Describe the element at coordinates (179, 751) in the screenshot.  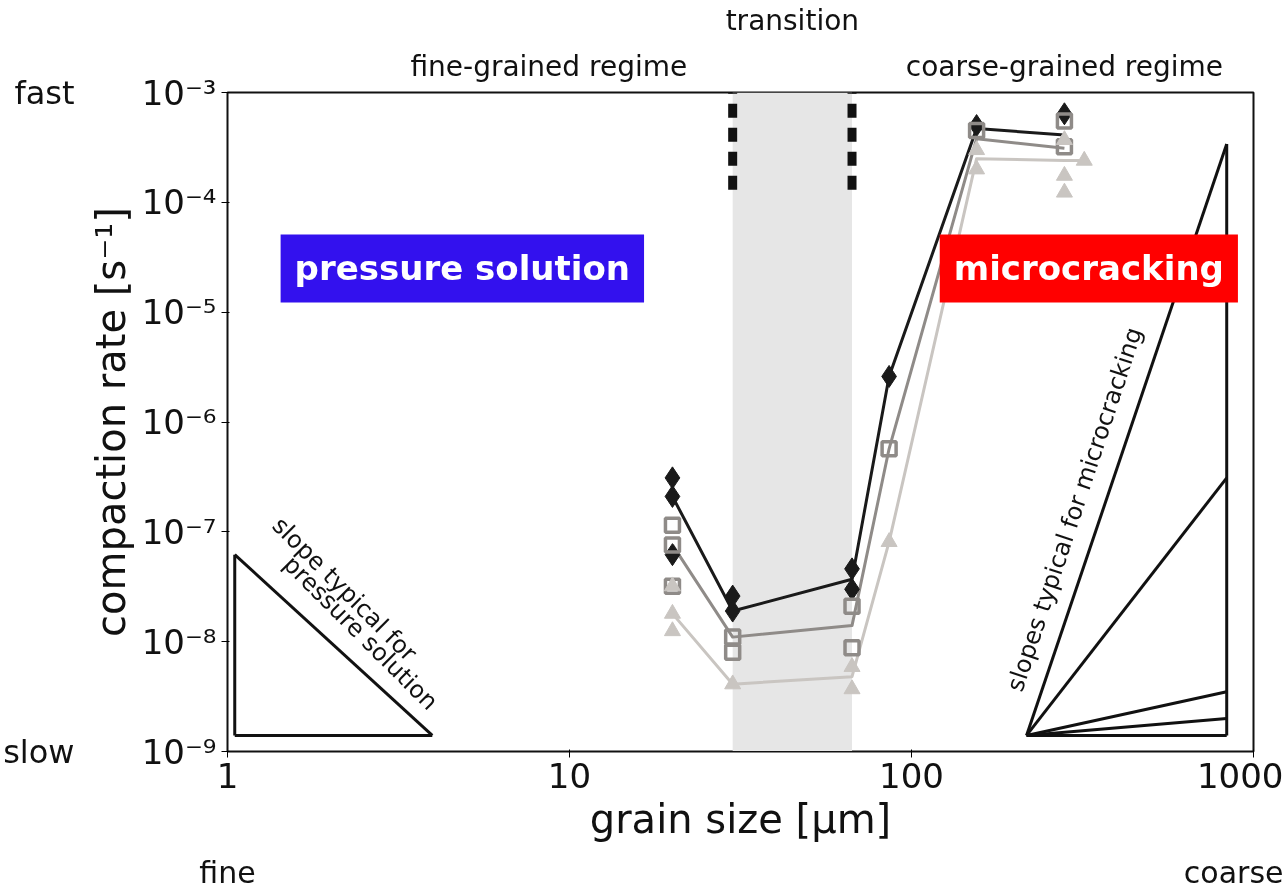
I see `y-tick-label: 10⁻⁹` at that location.